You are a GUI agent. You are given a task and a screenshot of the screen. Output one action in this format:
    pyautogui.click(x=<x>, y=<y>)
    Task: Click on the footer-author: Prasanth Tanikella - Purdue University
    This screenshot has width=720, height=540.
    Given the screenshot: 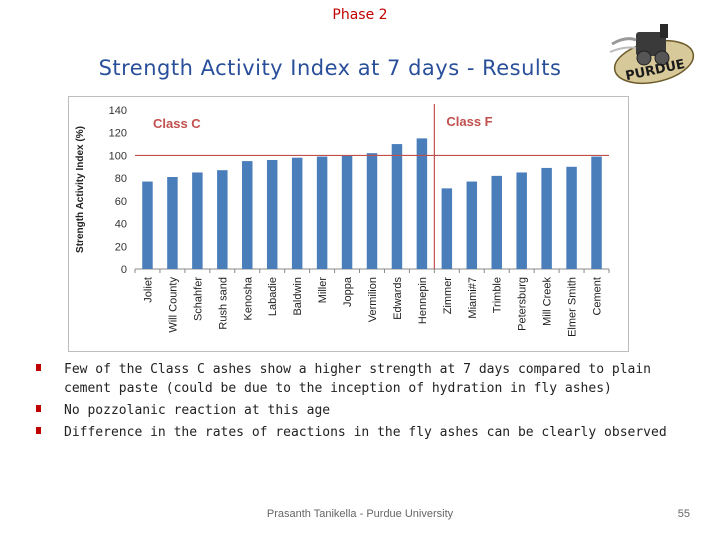 What is the action you would take?
    pyautogui.click(x=360, y=514)
    